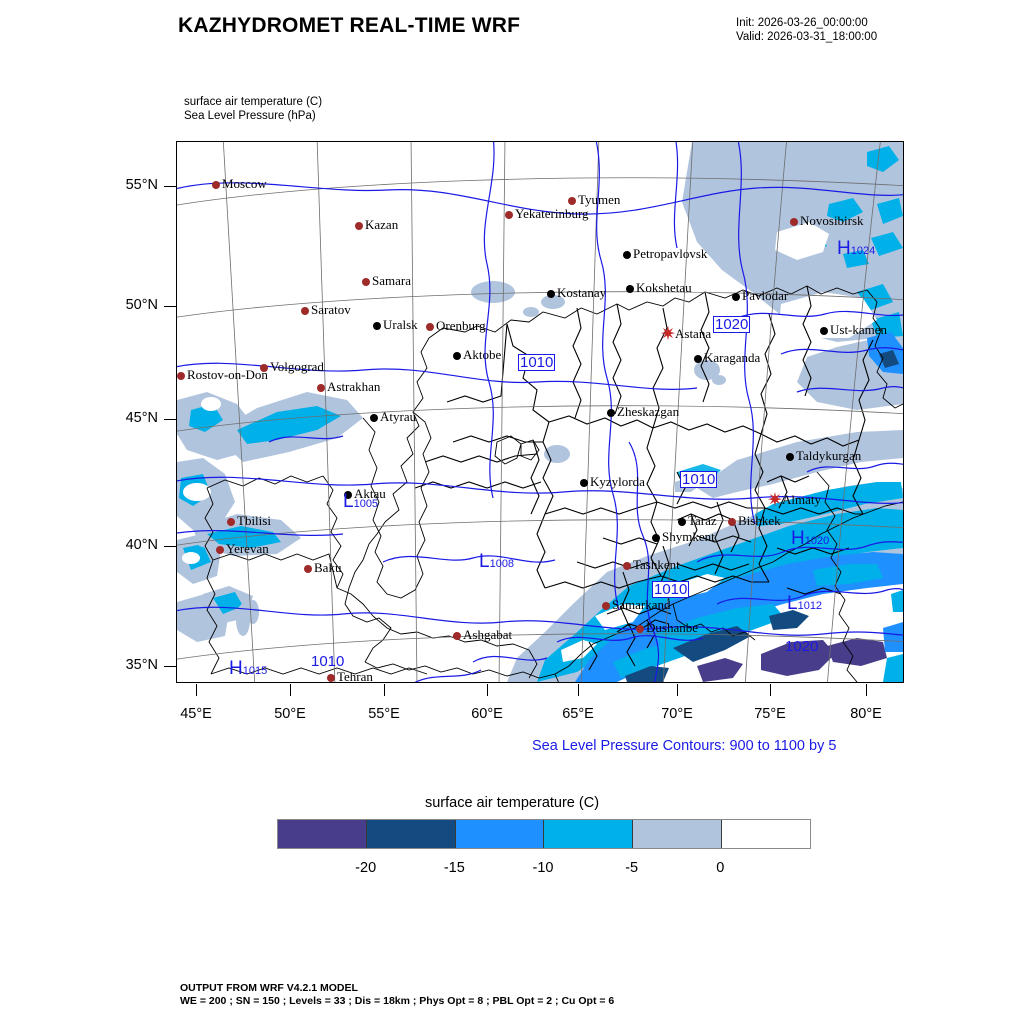 The image size is (1024, 1024). I want to click on city-label: Tyumen, so click(599, 199).